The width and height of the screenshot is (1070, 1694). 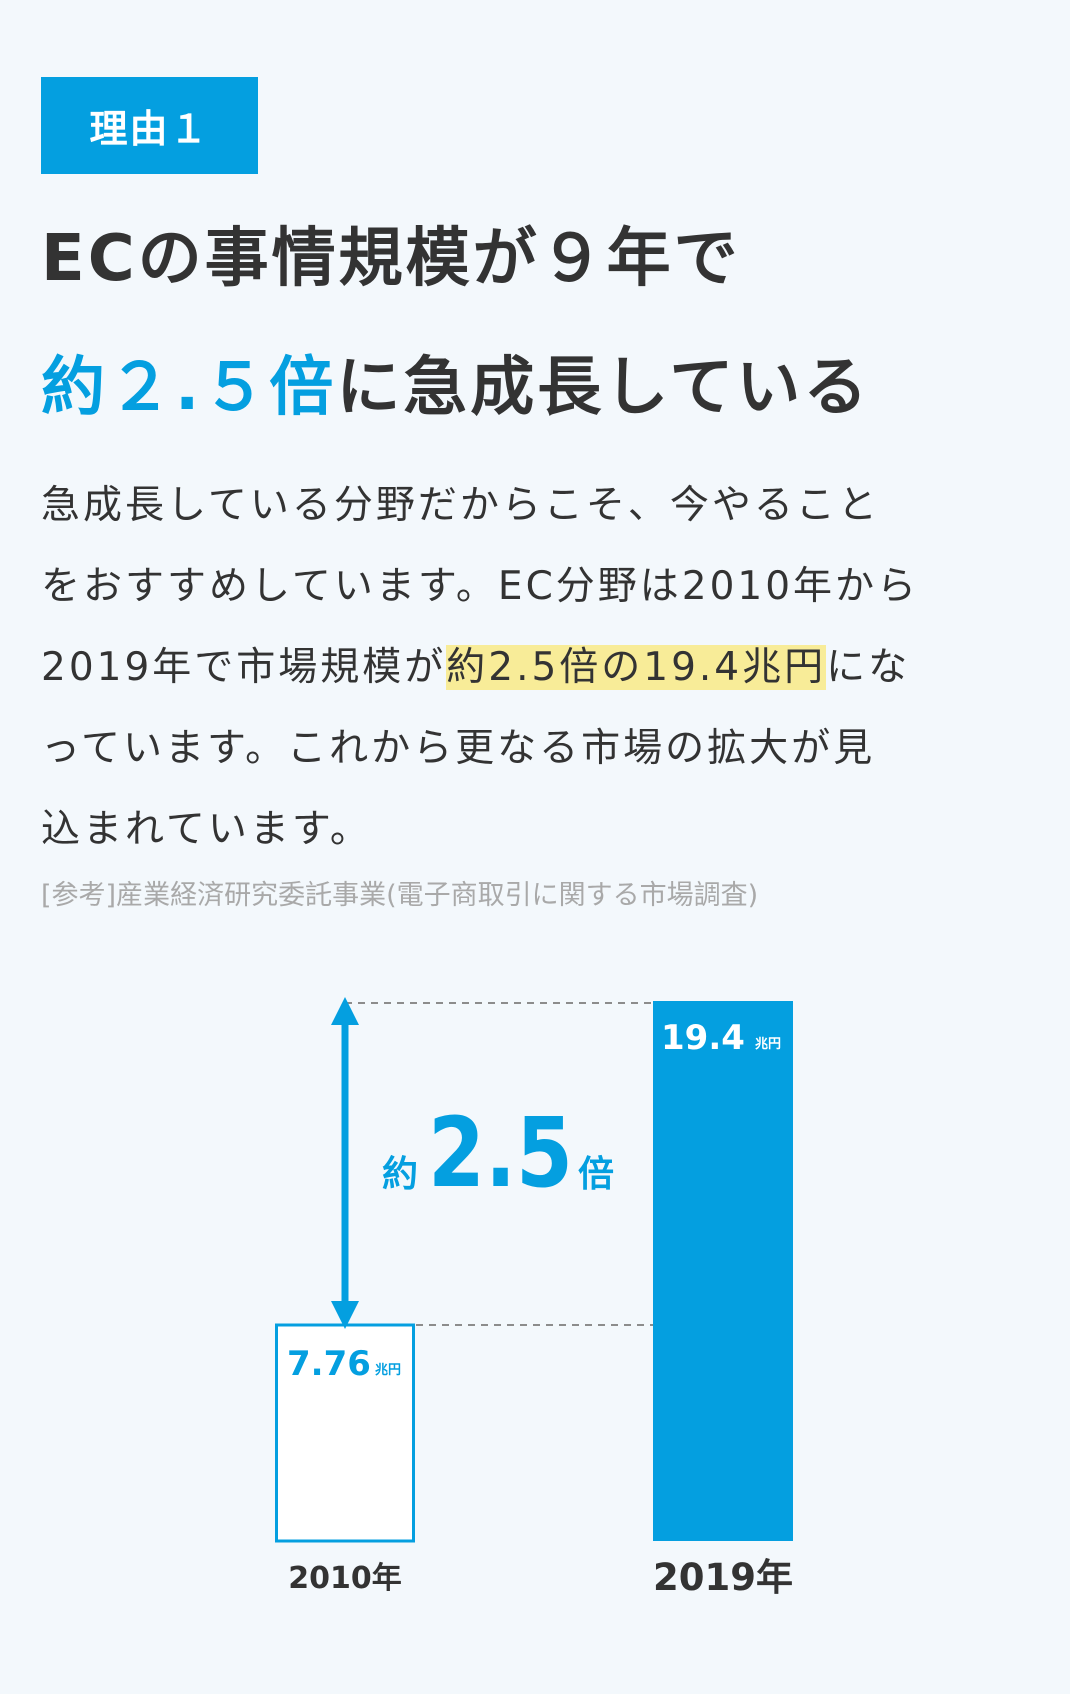 I want to click on reason-badge: 理由１, so click(x=149, y=125).